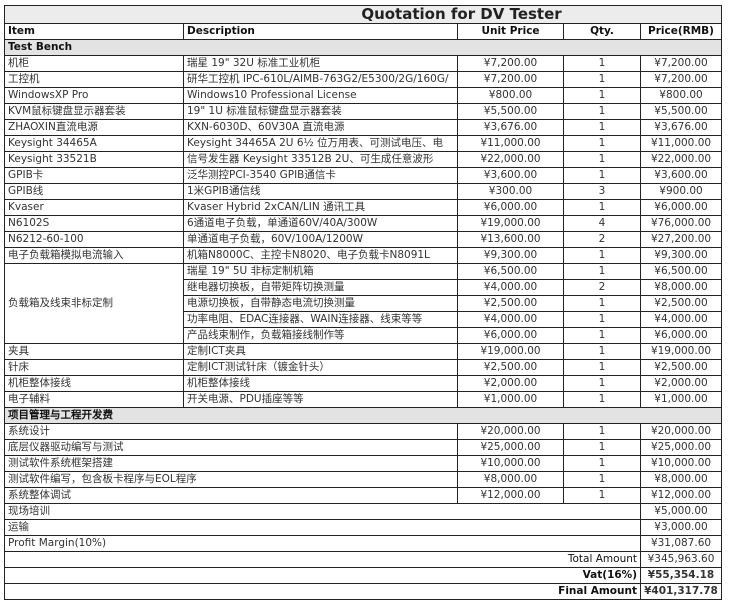 The width and height of the screenshot is (736, 602). I want to click on unit-price-cell: ¥7,200.00, so click(510, 79).